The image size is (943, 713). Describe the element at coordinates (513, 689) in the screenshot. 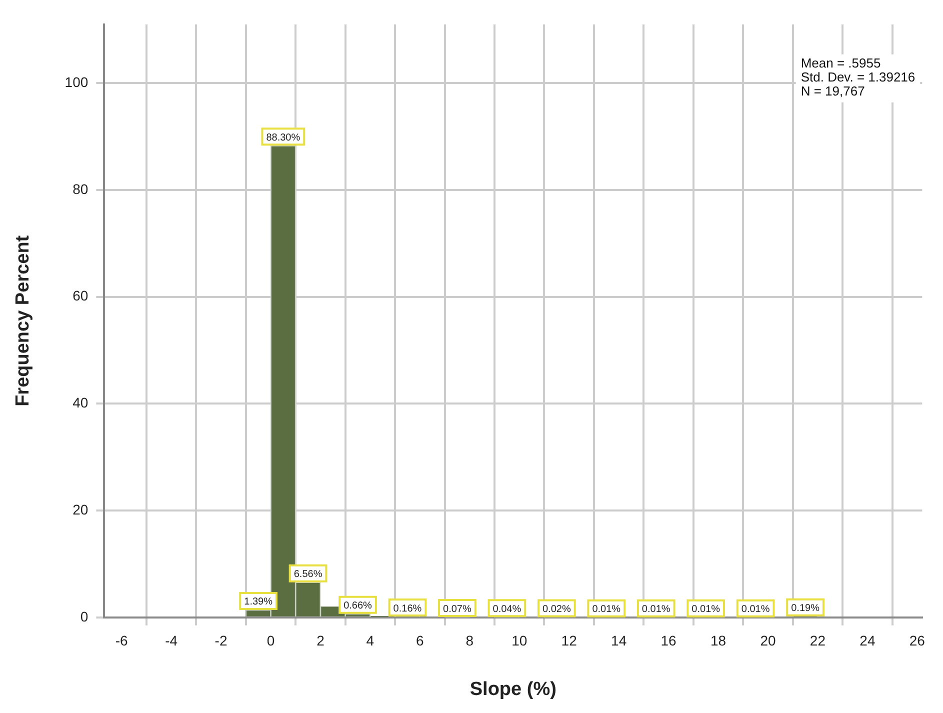

I see `x-axis-title: Slope (%)` at that location.